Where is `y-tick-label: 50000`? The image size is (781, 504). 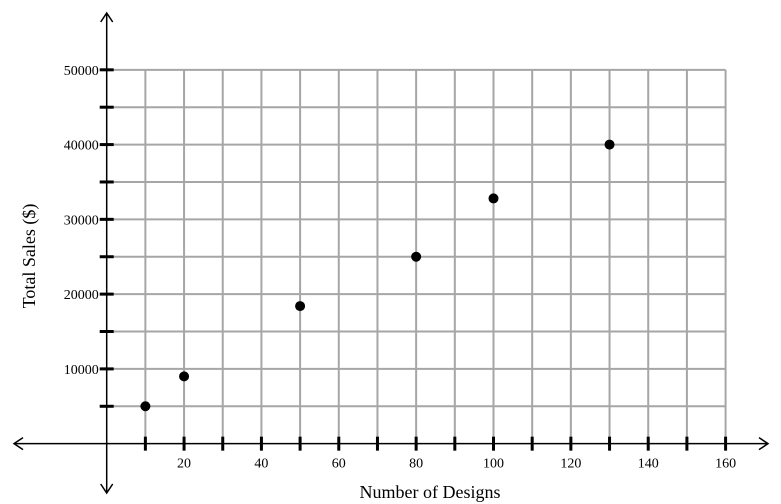
y-tick-label: 50000 is located at coordinates (81, 71).